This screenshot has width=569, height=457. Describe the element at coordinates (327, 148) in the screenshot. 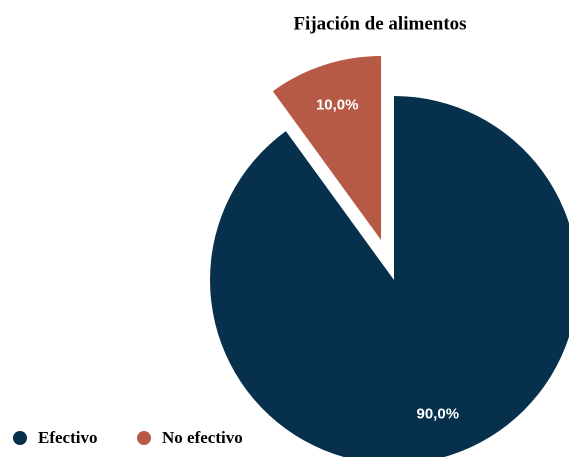

I see `pie-slice` at that location.